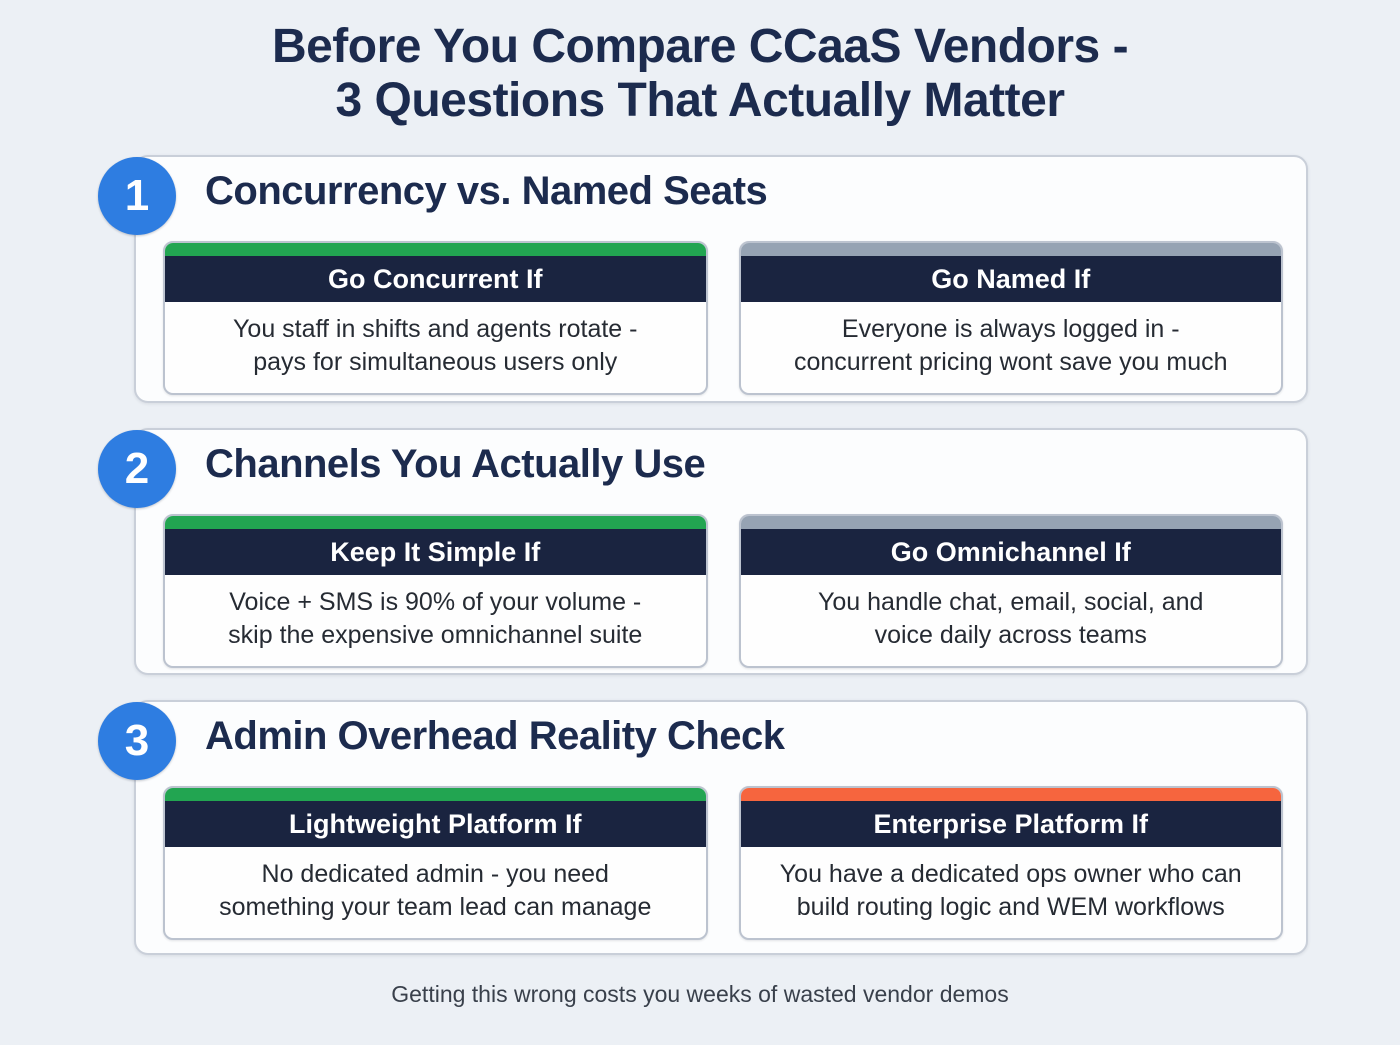  I want to click on card-header: Go Named If, so click(1010, 279).